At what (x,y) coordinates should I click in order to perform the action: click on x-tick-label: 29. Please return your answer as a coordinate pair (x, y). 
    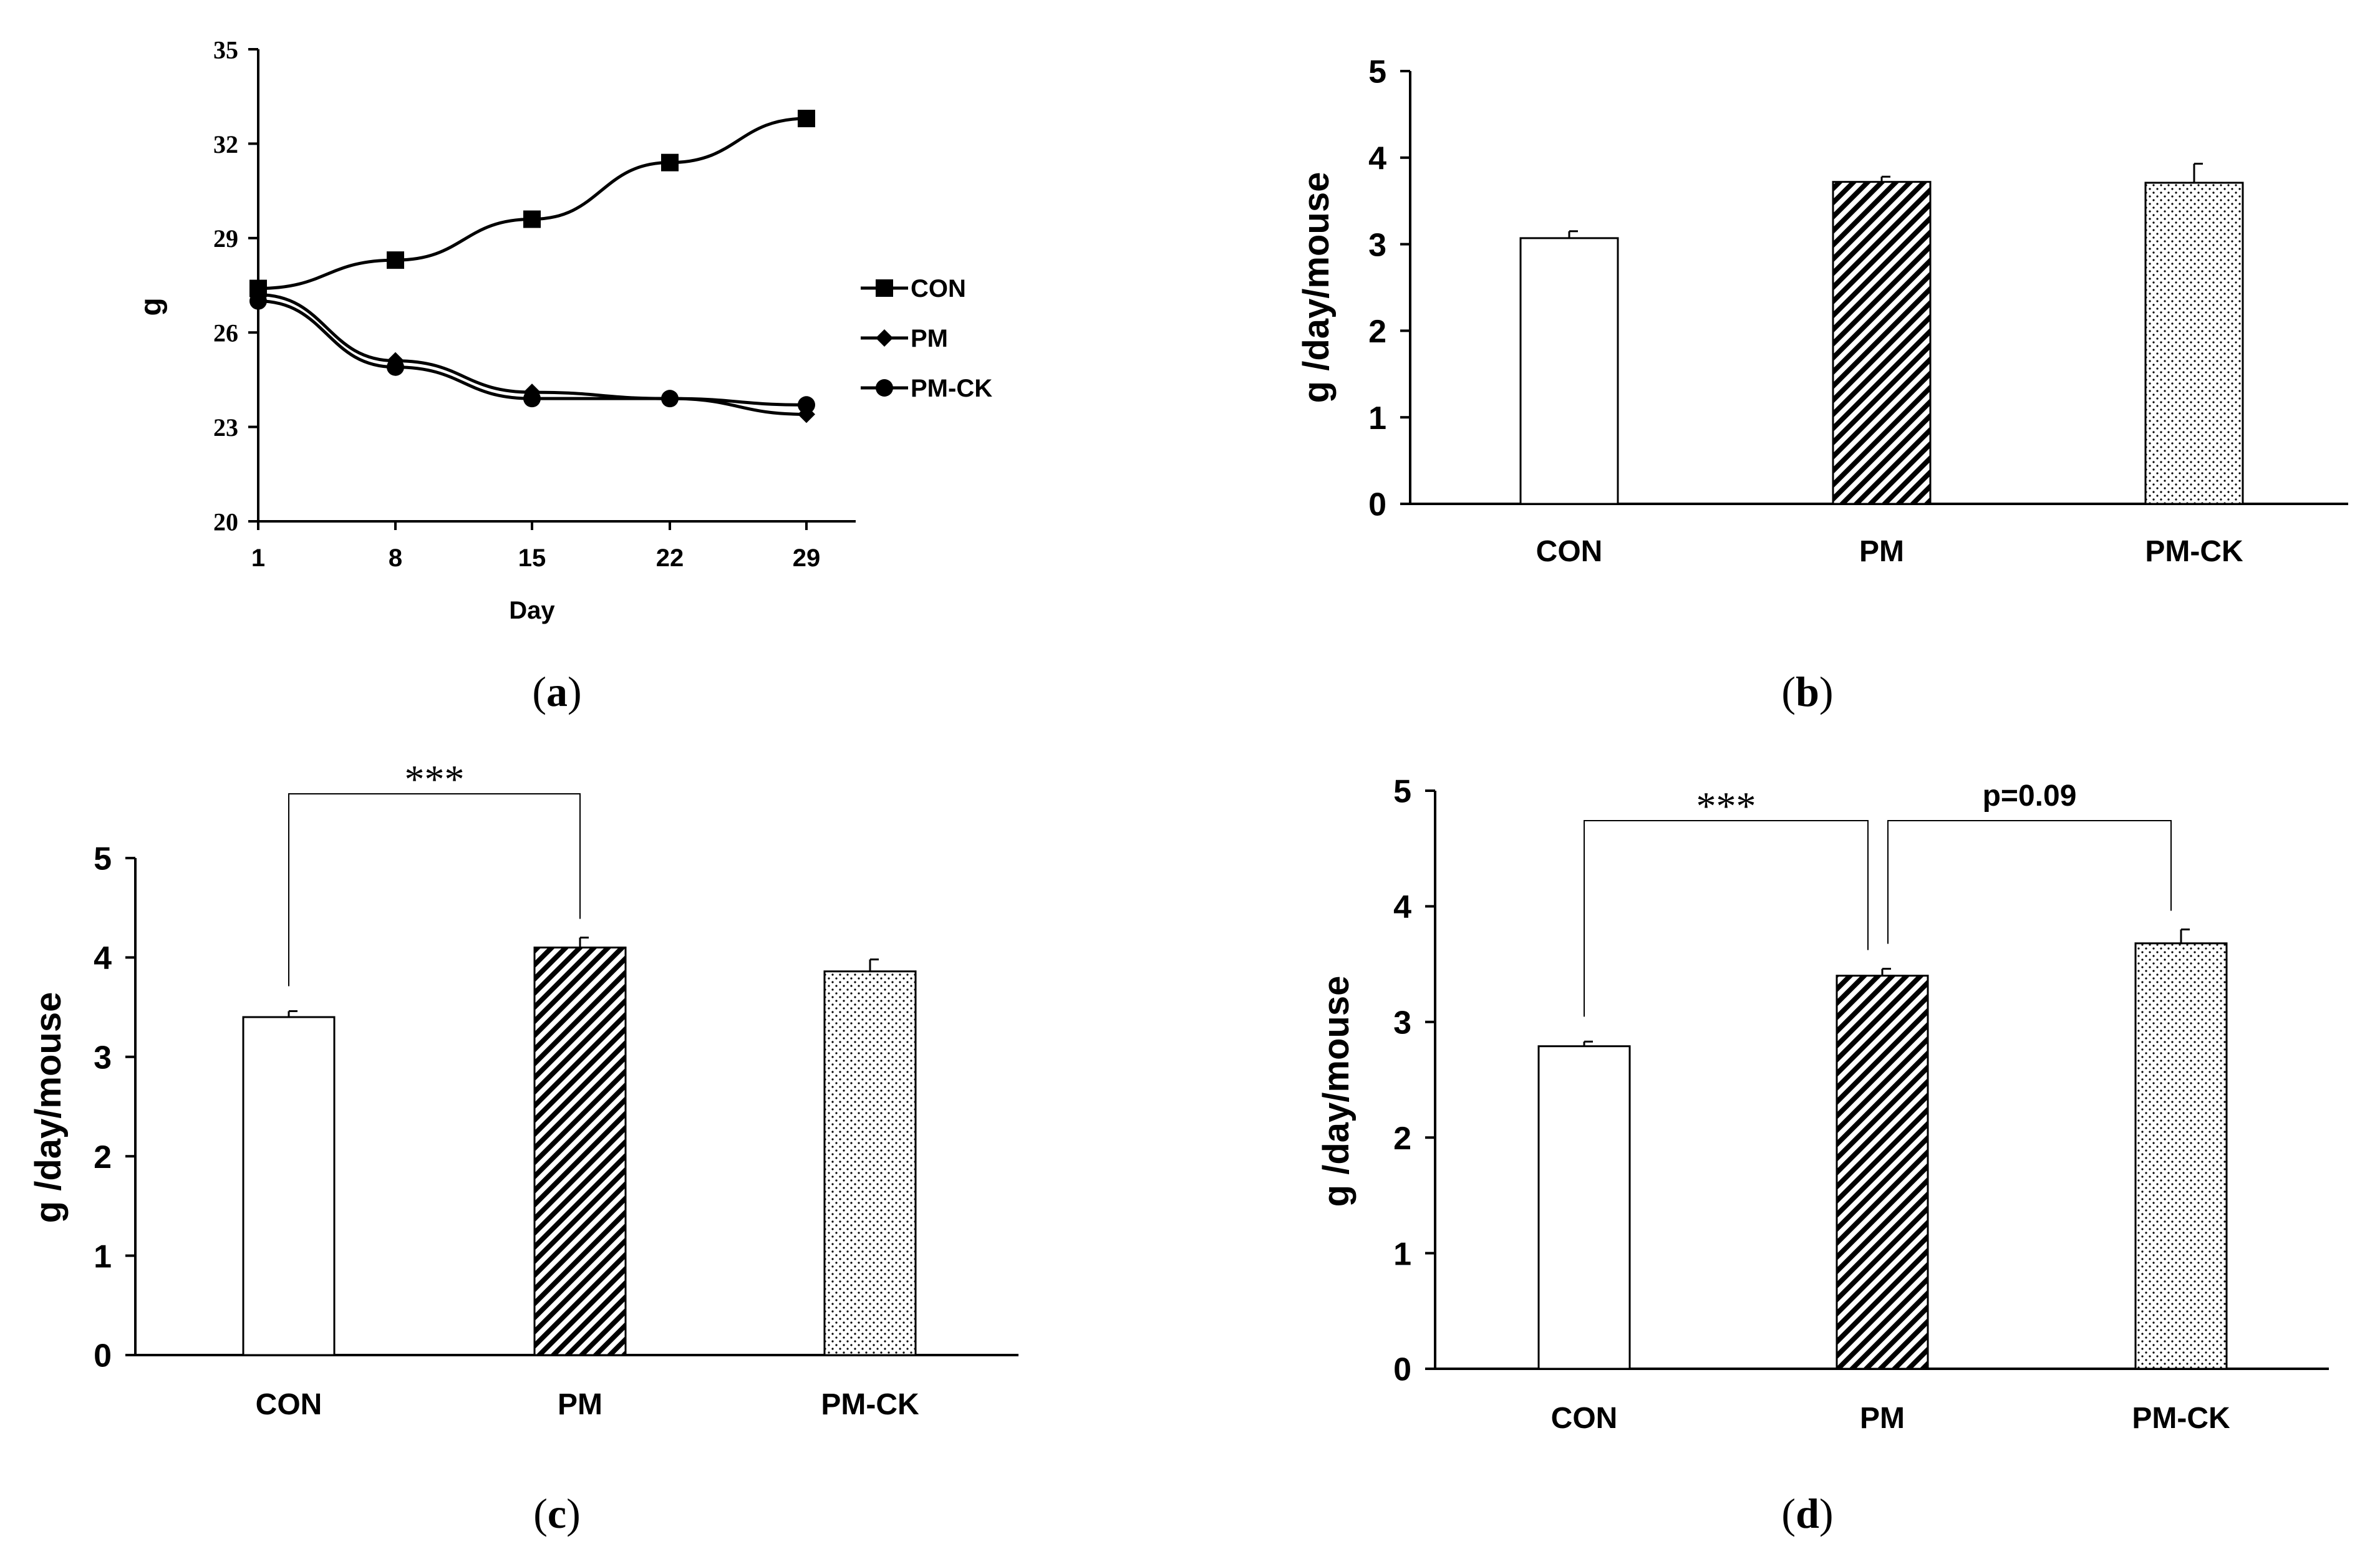
    Looking at the image, I should click on (807, 558).